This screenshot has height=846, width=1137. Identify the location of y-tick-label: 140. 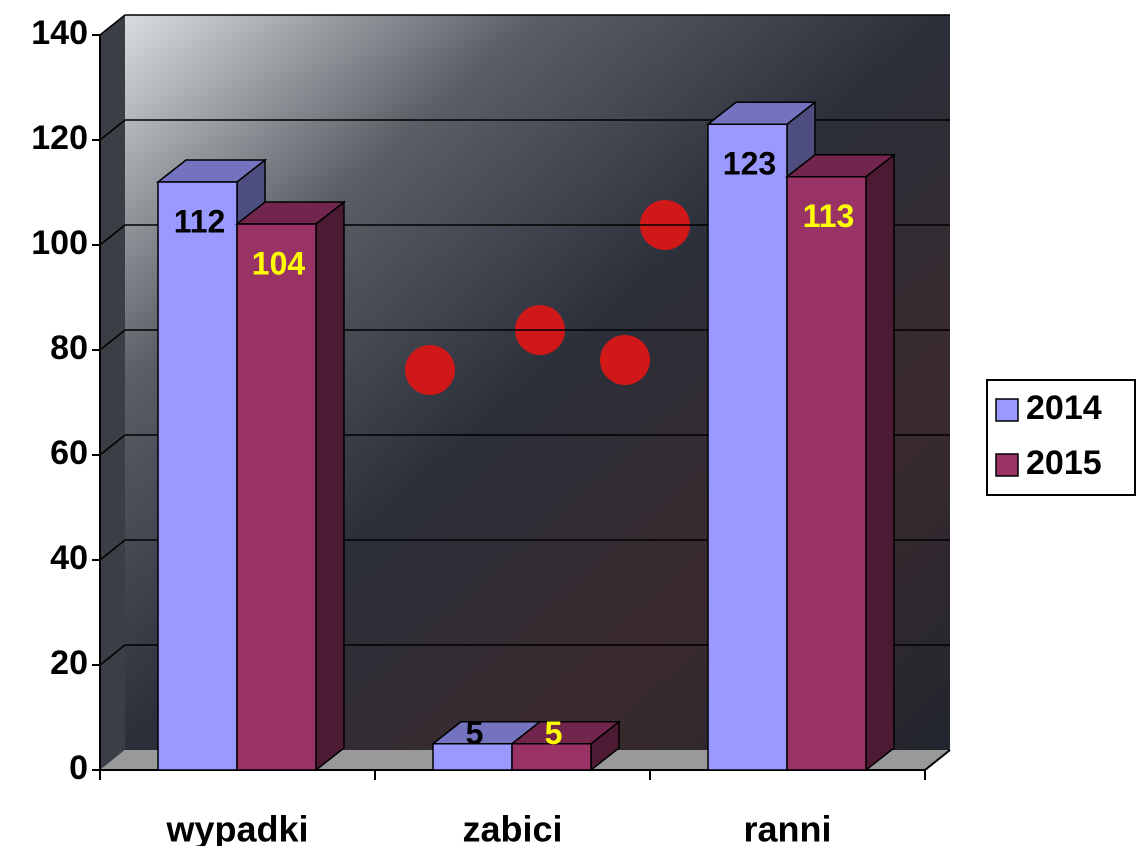
(59, 33).